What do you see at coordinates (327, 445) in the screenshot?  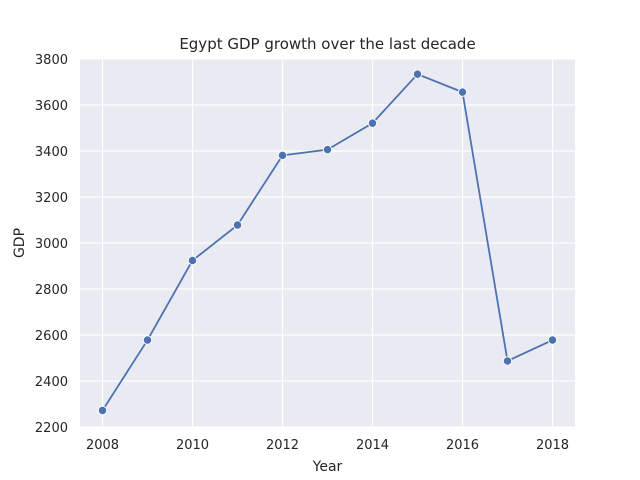 I see `x-tick-labels: 2008 2010 2012 2014 2016 2018` at bounding box center [327, 445].